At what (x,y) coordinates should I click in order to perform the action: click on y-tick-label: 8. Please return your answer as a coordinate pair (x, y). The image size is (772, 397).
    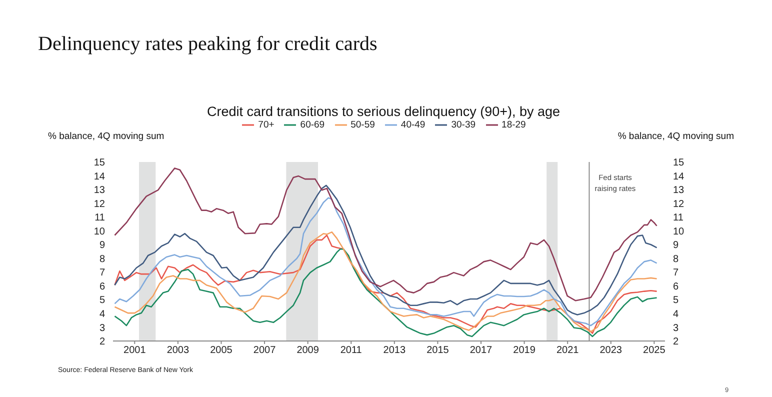
    Looking at the image, I should click on (102, 259).